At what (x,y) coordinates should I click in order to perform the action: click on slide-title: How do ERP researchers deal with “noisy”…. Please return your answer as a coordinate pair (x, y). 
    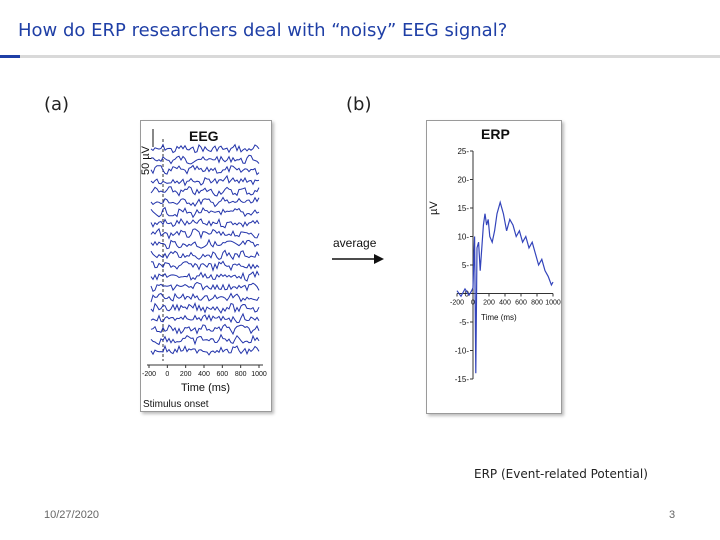
    Looking at the image, I should click on (263, 30).